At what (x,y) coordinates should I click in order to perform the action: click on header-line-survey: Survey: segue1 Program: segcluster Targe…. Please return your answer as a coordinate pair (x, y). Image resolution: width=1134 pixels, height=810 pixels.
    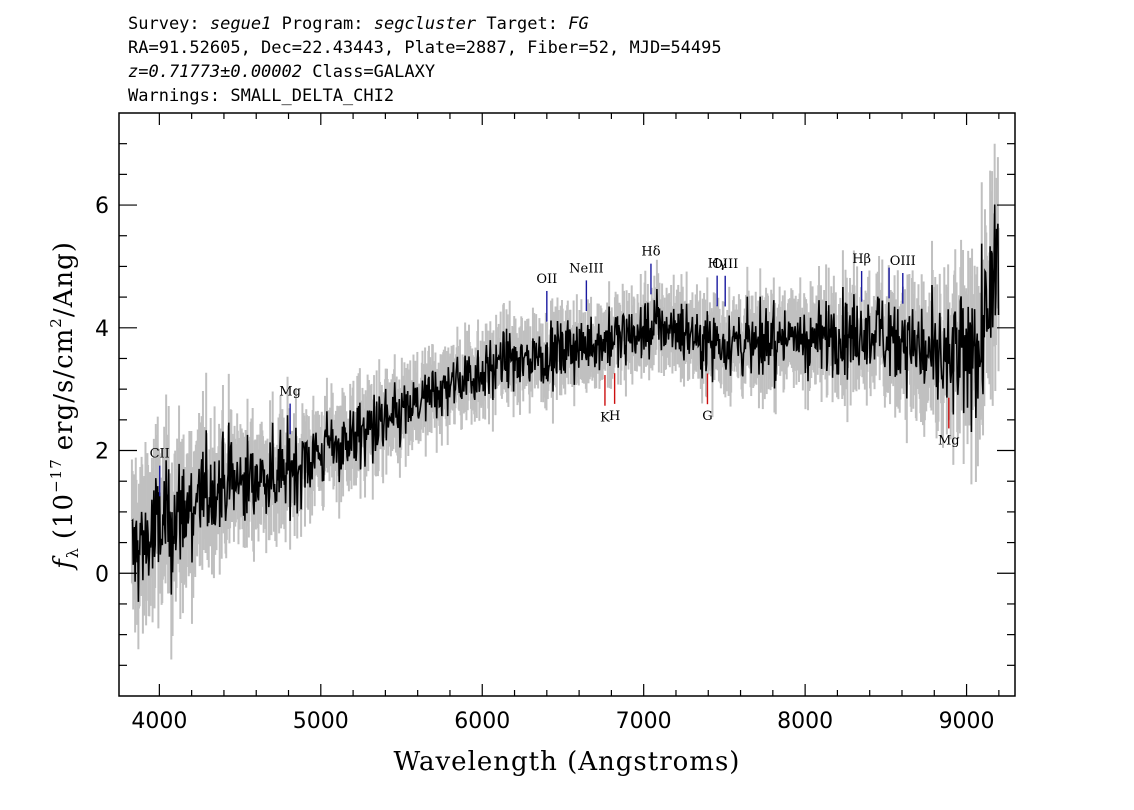
    Looking at the image, I should click on (425, 24).